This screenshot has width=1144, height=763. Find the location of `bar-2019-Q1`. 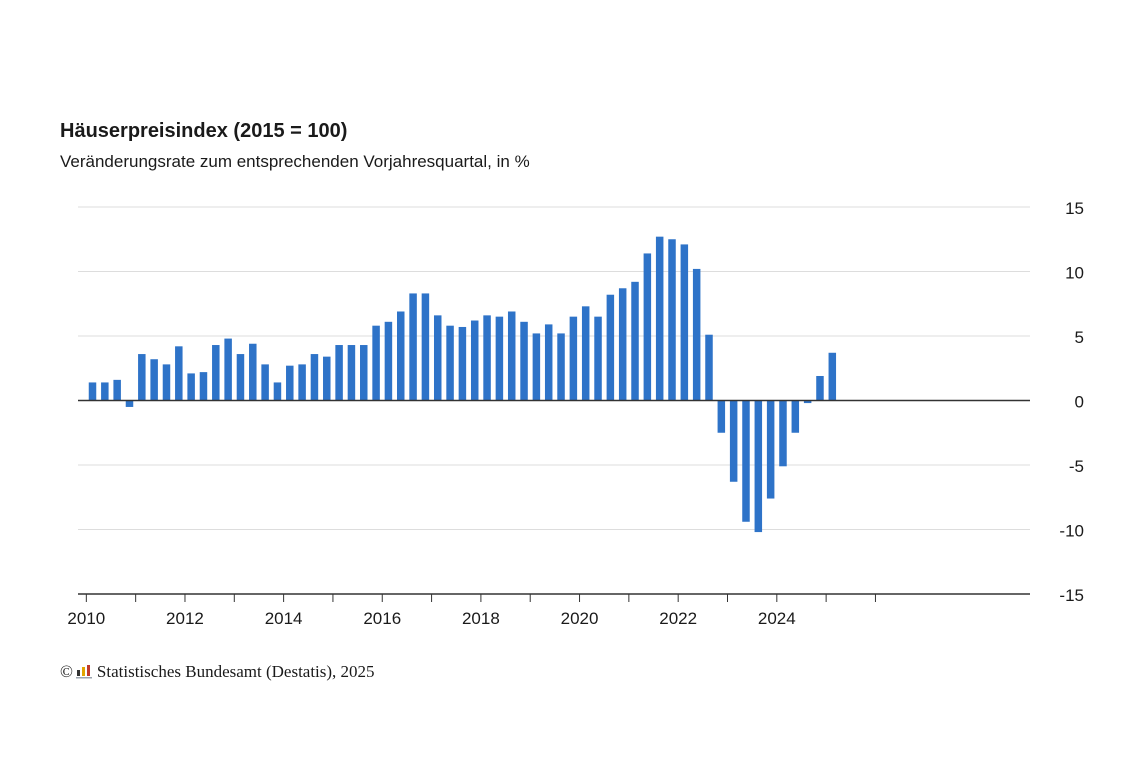

bar-2019-Q1 is located at coordinates (536, 367).